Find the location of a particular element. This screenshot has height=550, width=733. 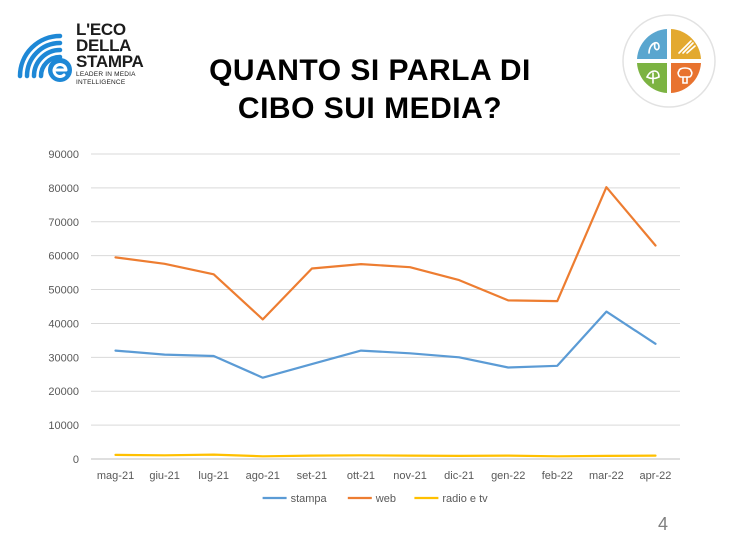

chart-legend: stampa web radio e tv is located at coordinates (375, 499).